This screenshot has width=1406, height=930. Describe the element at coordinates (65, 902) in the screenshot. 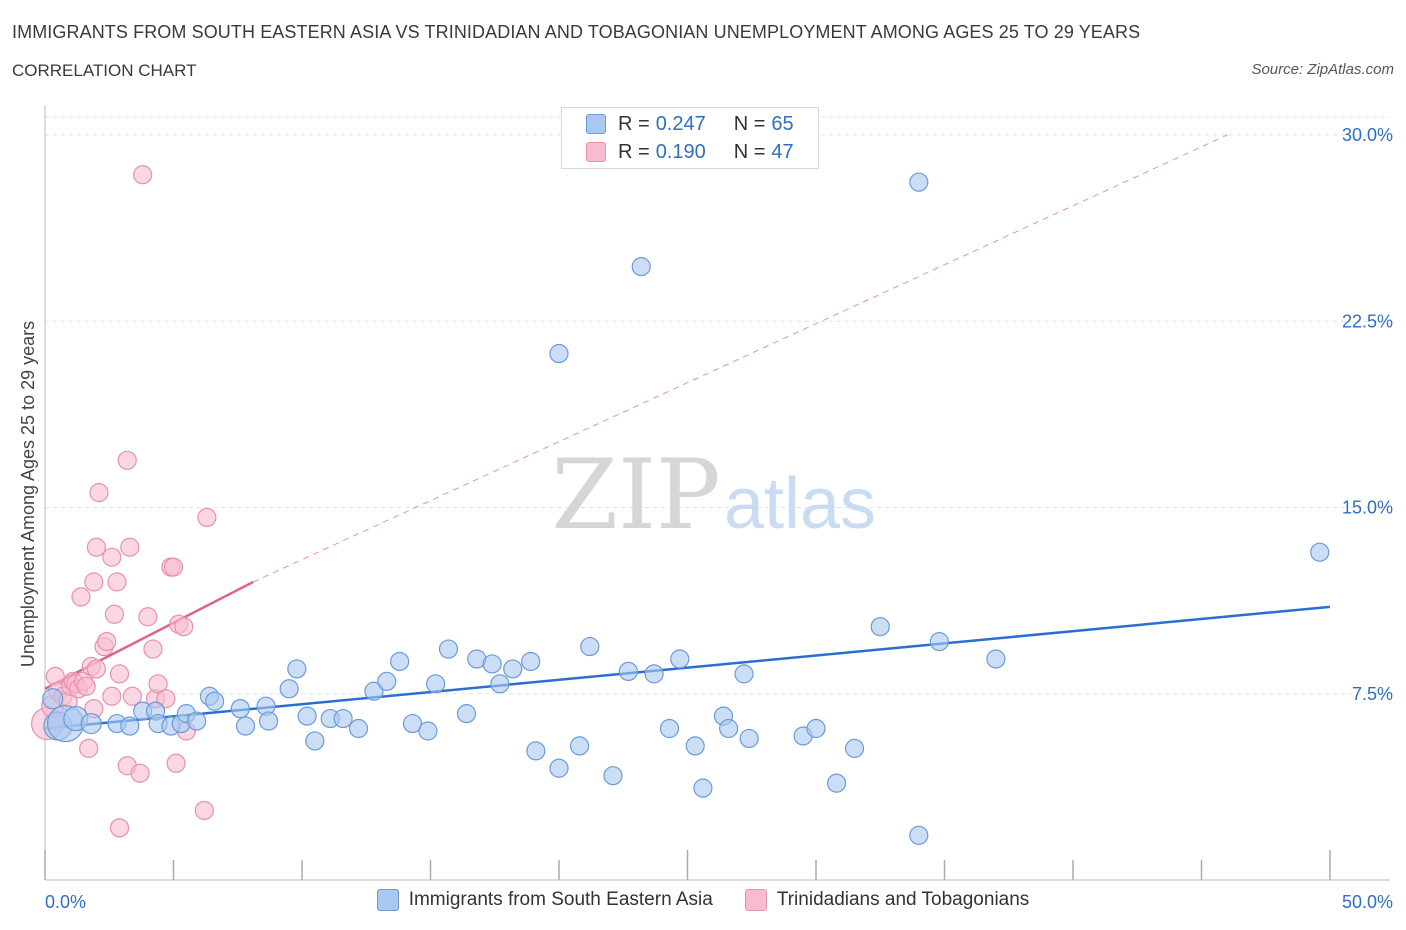

I see `x-tick-label: 0.0%` at that location.